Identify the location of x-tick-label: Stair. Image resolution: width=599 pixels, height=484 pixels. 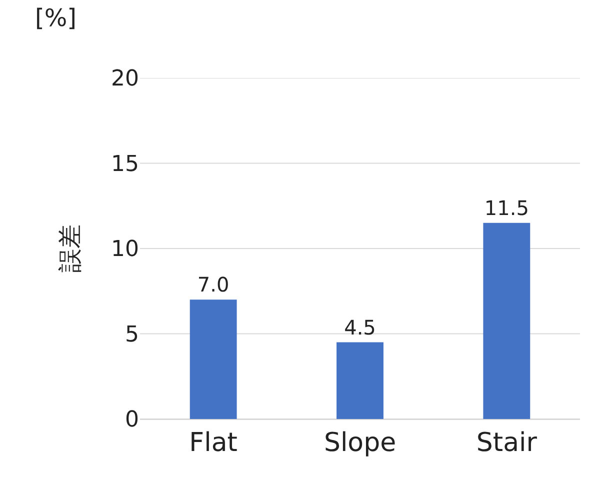
(507, 443).